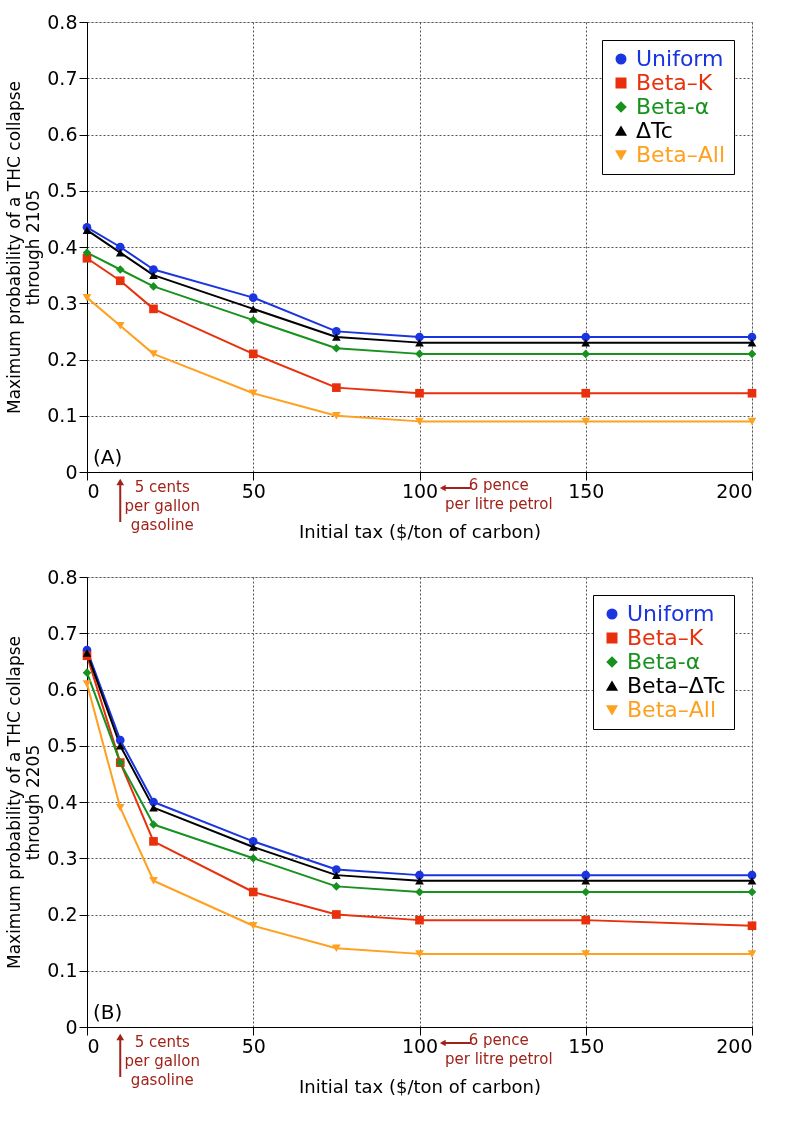  What do you see at coordinates (24, 247) in the screenshot?
I see `y-axis-title: Maximum probability of a THC collapse through 2105` at bounding box center [24, 247].